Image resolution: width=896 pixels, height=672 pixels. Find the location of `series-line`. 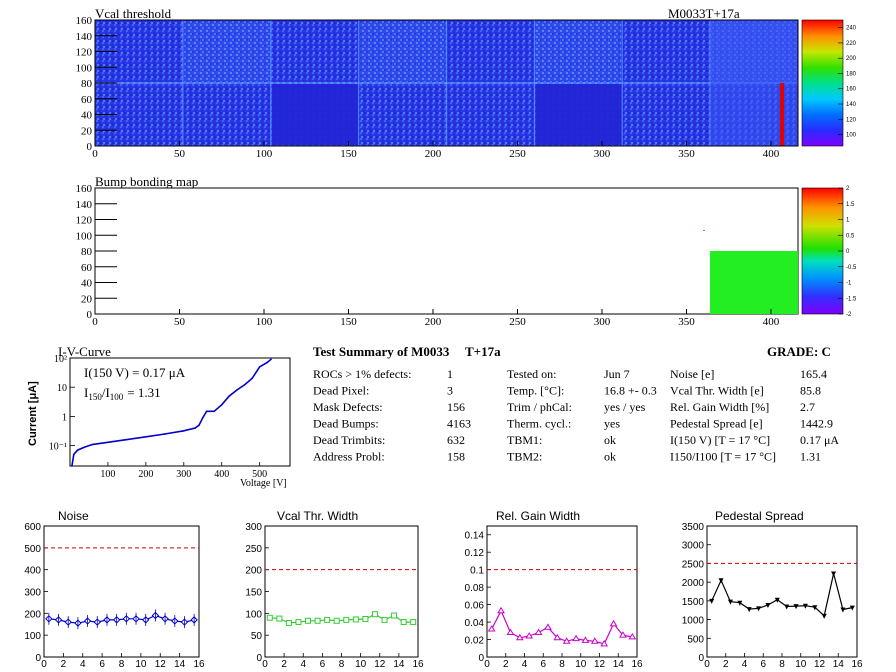

series-line is located at coordinates (121, 619).